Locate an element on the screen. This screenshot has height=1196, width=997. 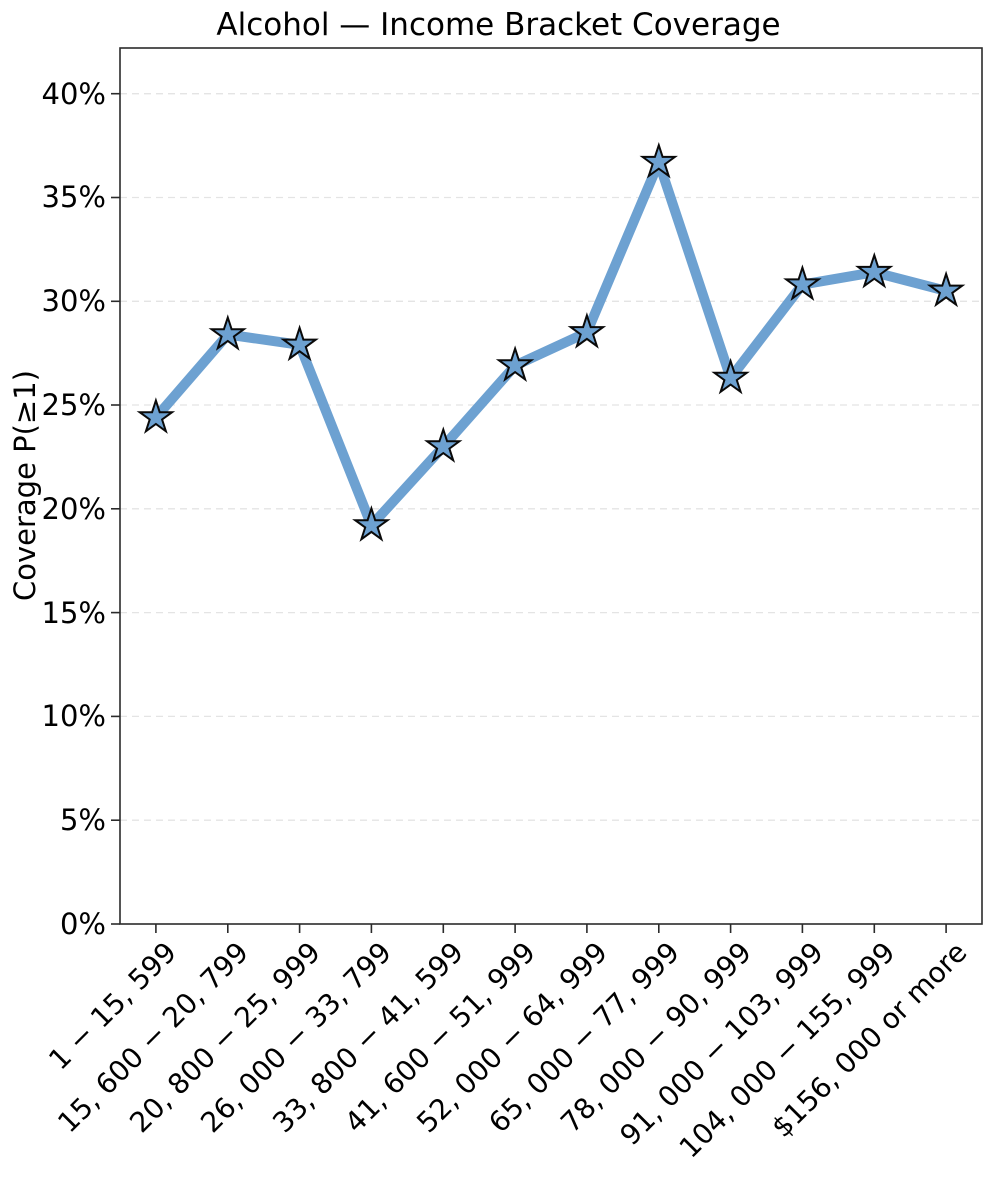
y-tick-label: 25% is located at coordinates (73, 405).